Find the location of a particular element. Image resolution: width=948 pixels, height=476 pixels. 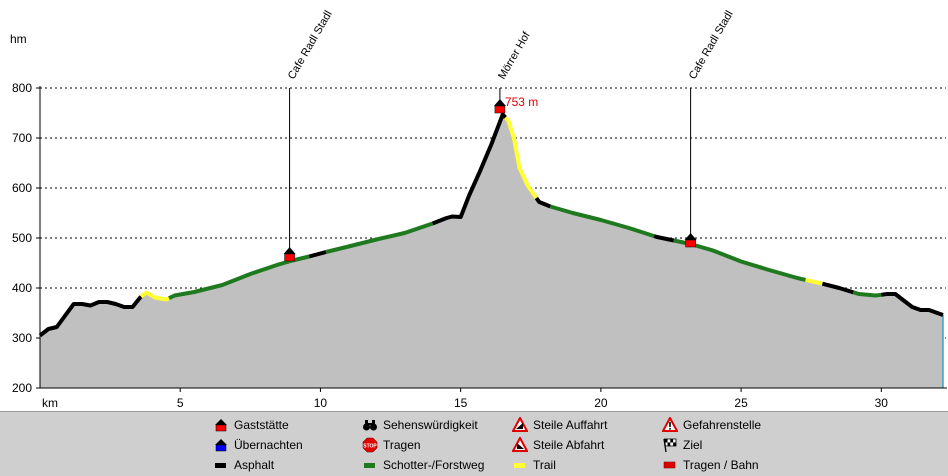

uebernachten-icon is located at coordinates (221, 445).